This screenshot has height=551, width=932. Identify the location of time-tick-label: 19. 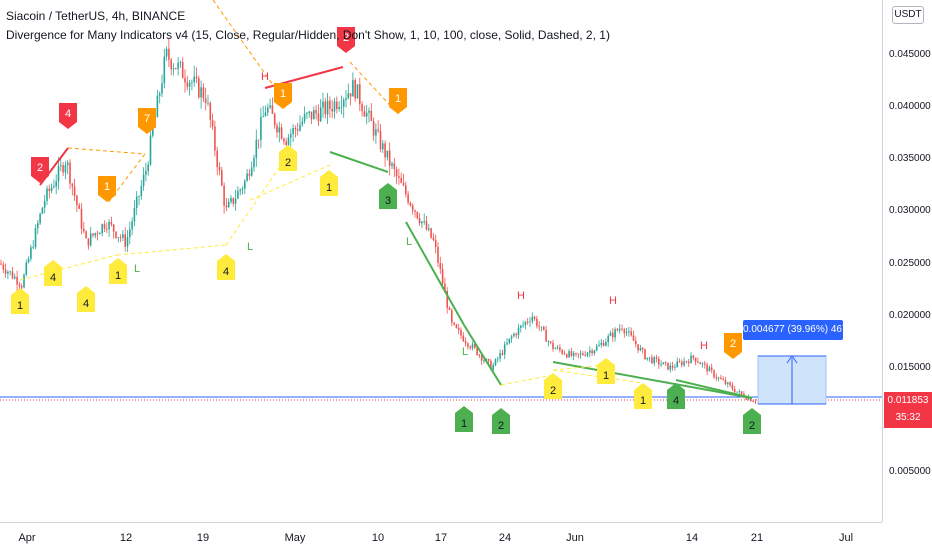
(203, 538).